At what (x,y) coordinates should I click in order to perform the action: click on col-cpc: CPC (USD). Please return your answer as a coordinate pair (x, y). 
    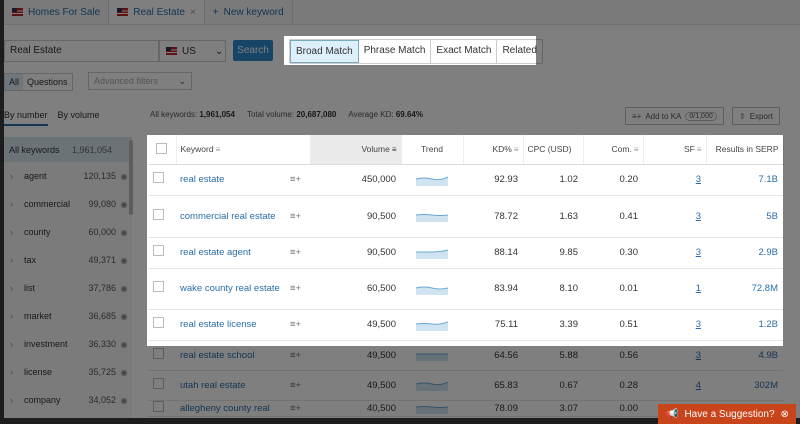
    Looking at the image, I should click on (553, 150).